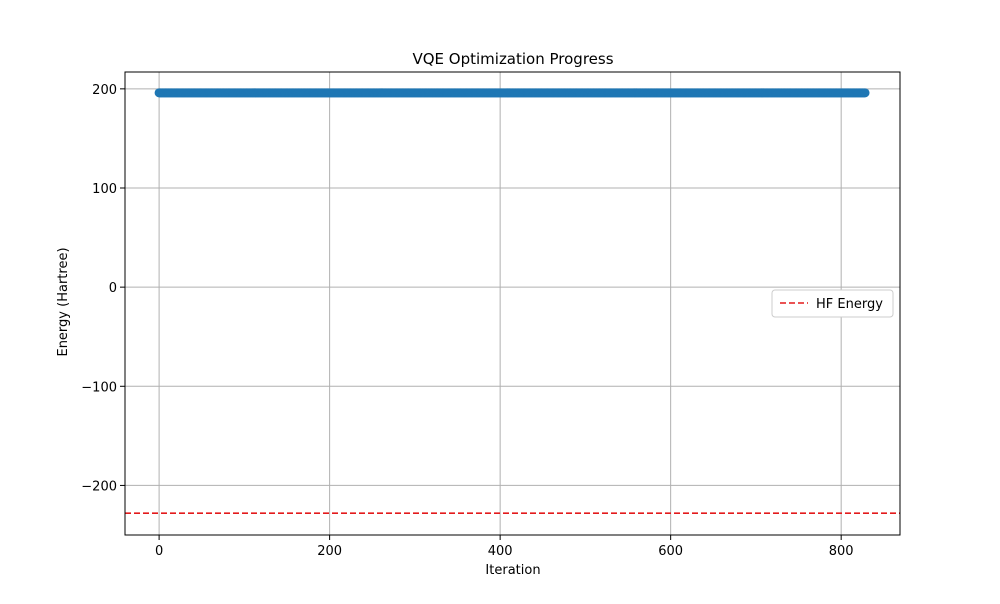 Image resolution: width=1000 pixels, height=604 pixels. Describe the element at coordinates (104, 189) in the screenshot. I see `y-tick-label: 100` at that location.